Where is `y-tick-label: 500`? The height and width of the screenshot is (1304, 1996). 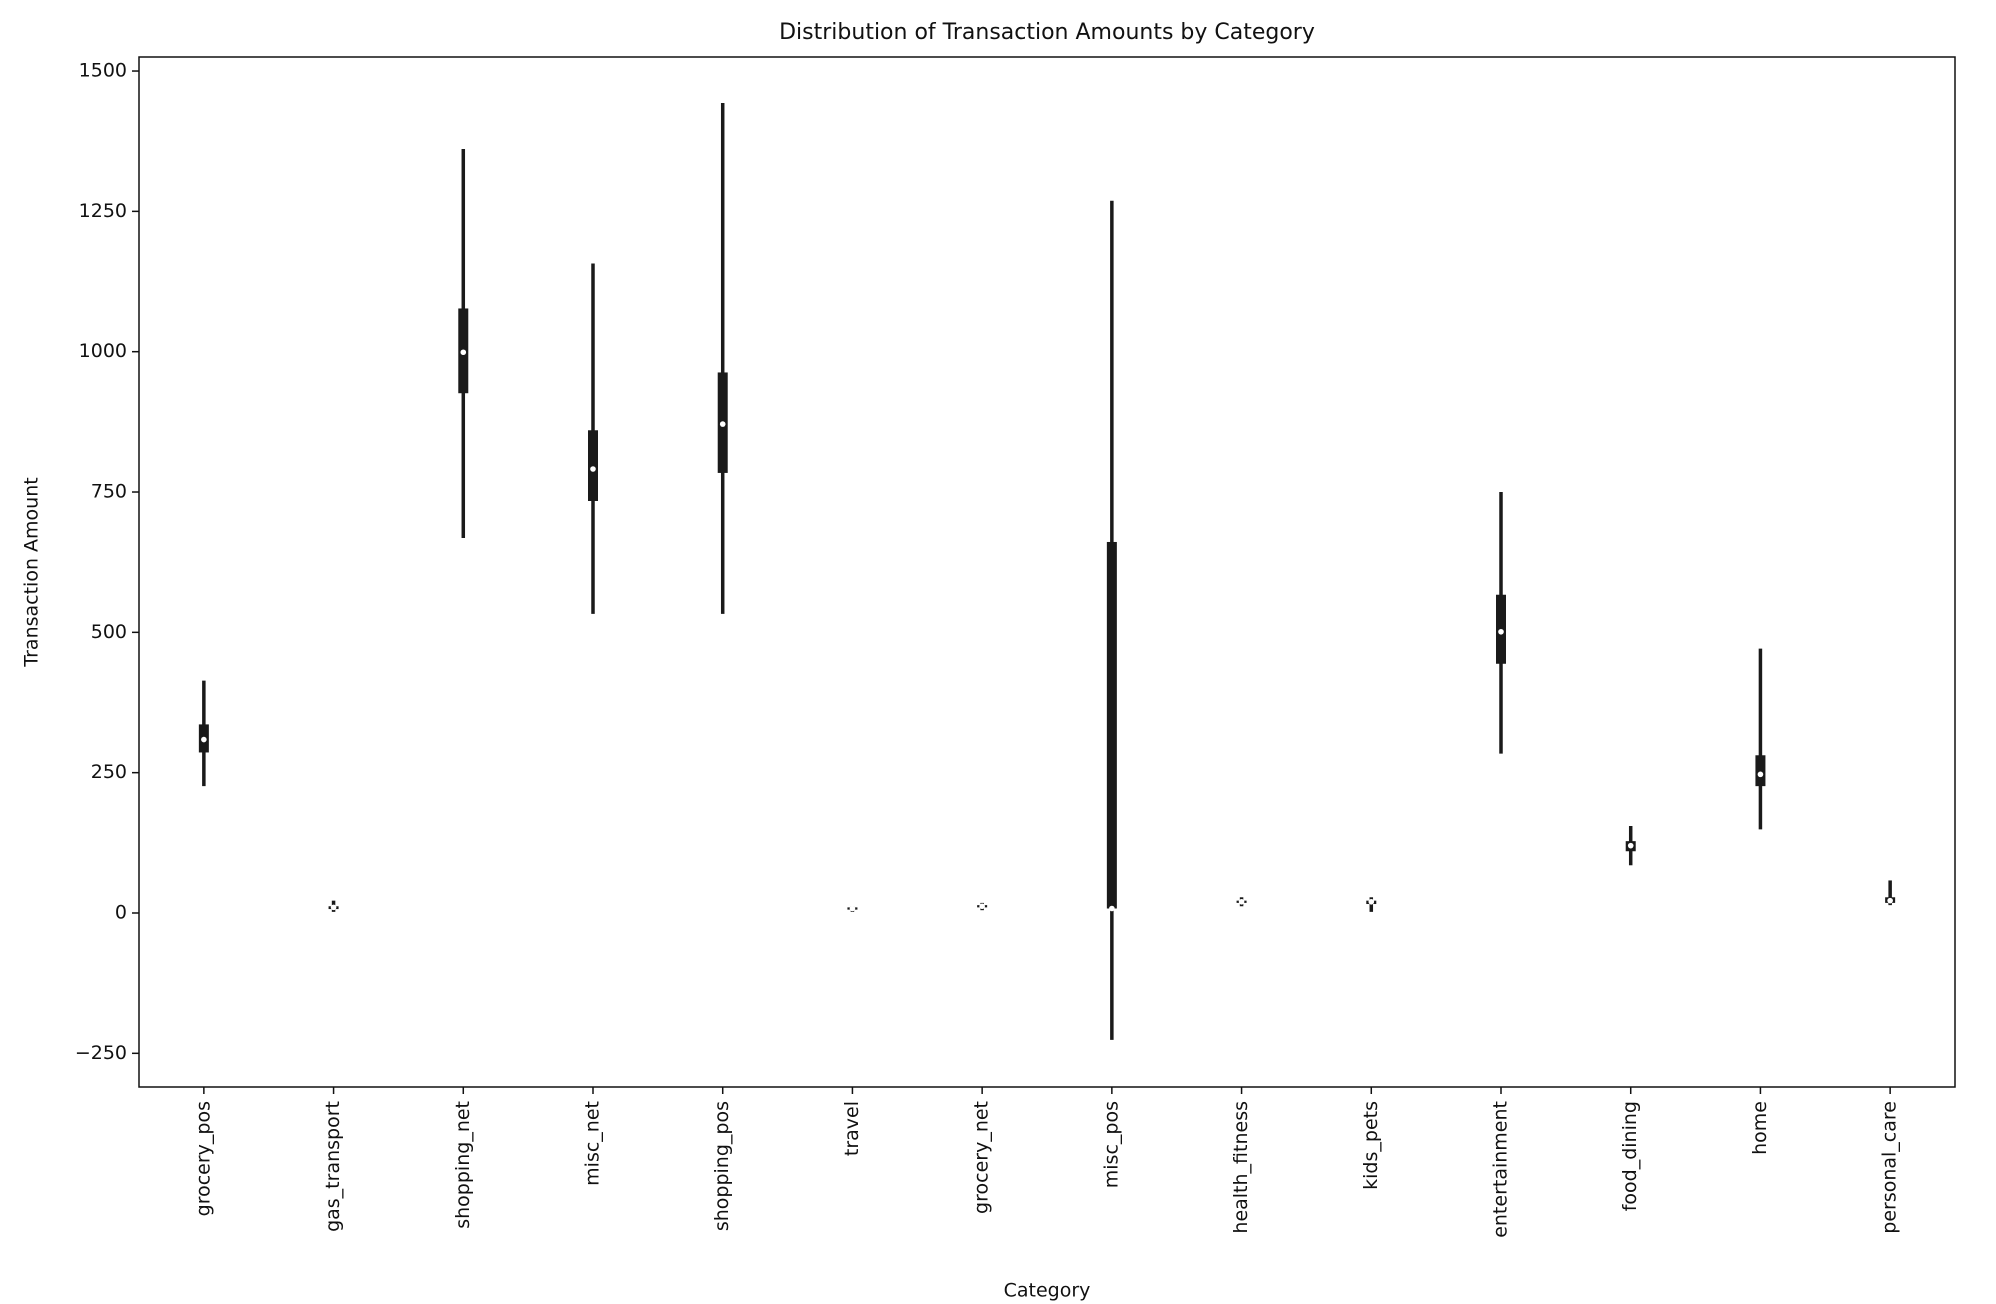 y-tick-label: 500 is located at coordinates (109, 632).